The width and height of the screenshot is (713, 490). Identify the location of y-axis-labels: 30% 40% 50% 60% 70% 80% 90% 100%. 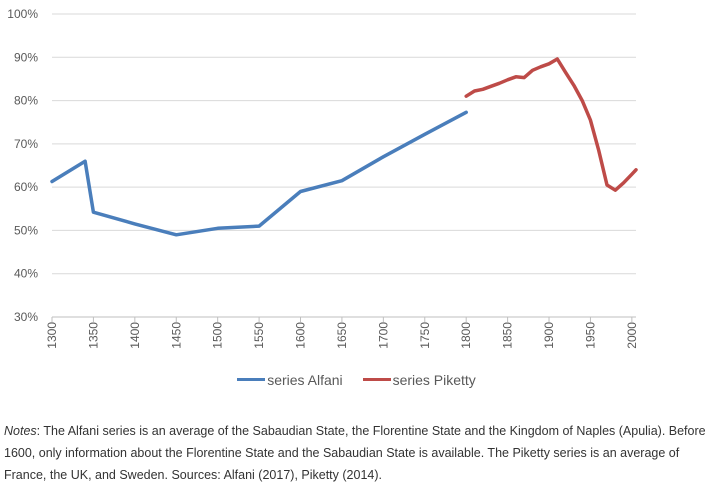
(22, 165).